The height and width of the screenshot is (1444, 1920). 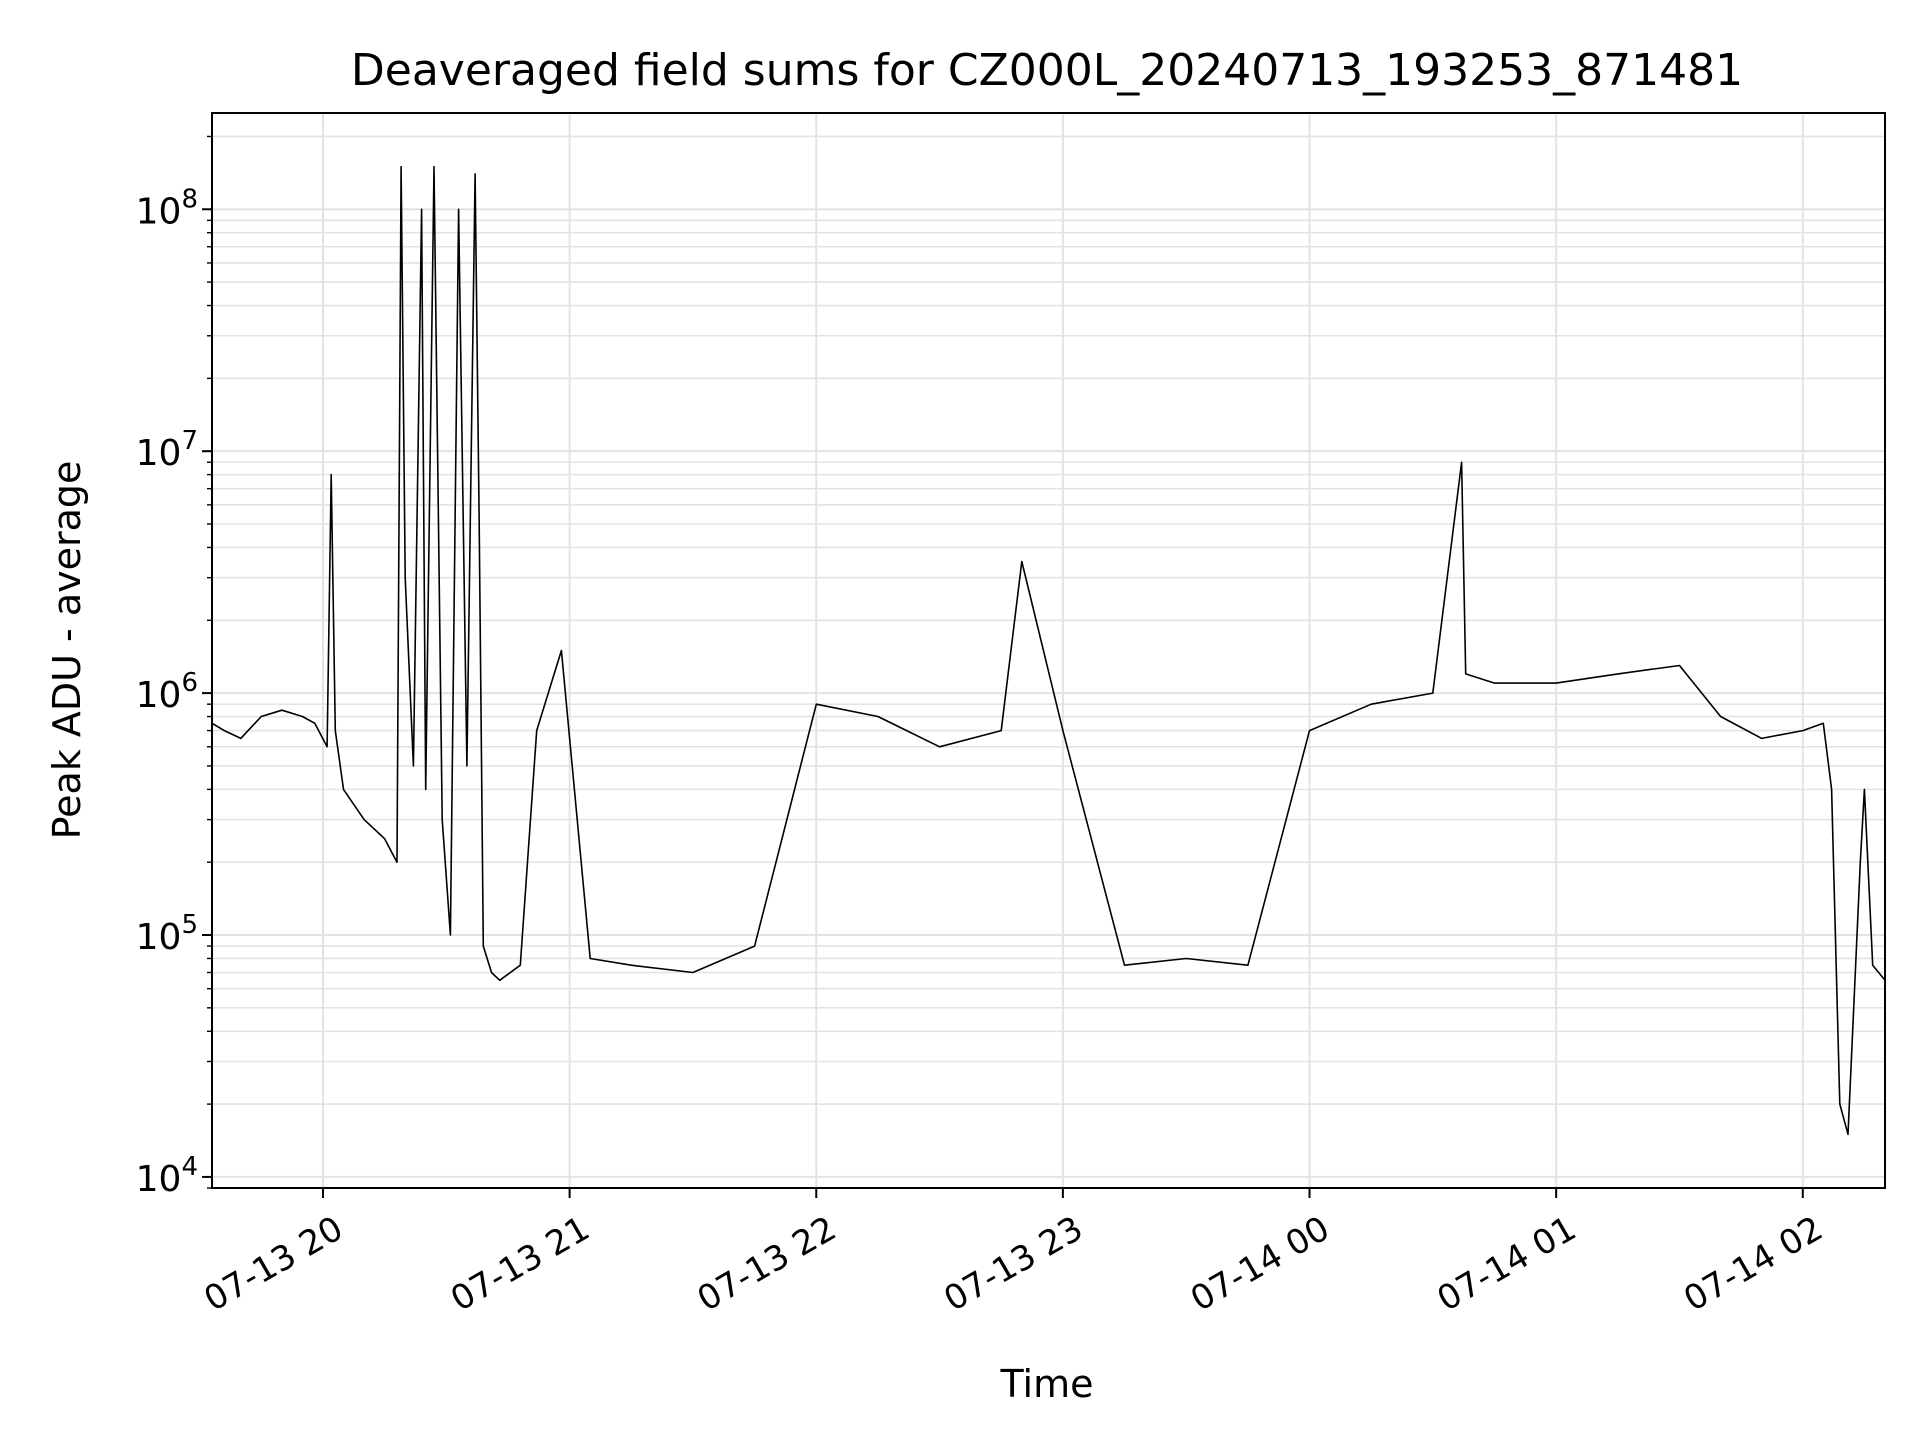 I want to click on x-axis-label: Time, so click(x=1047, y=1384).